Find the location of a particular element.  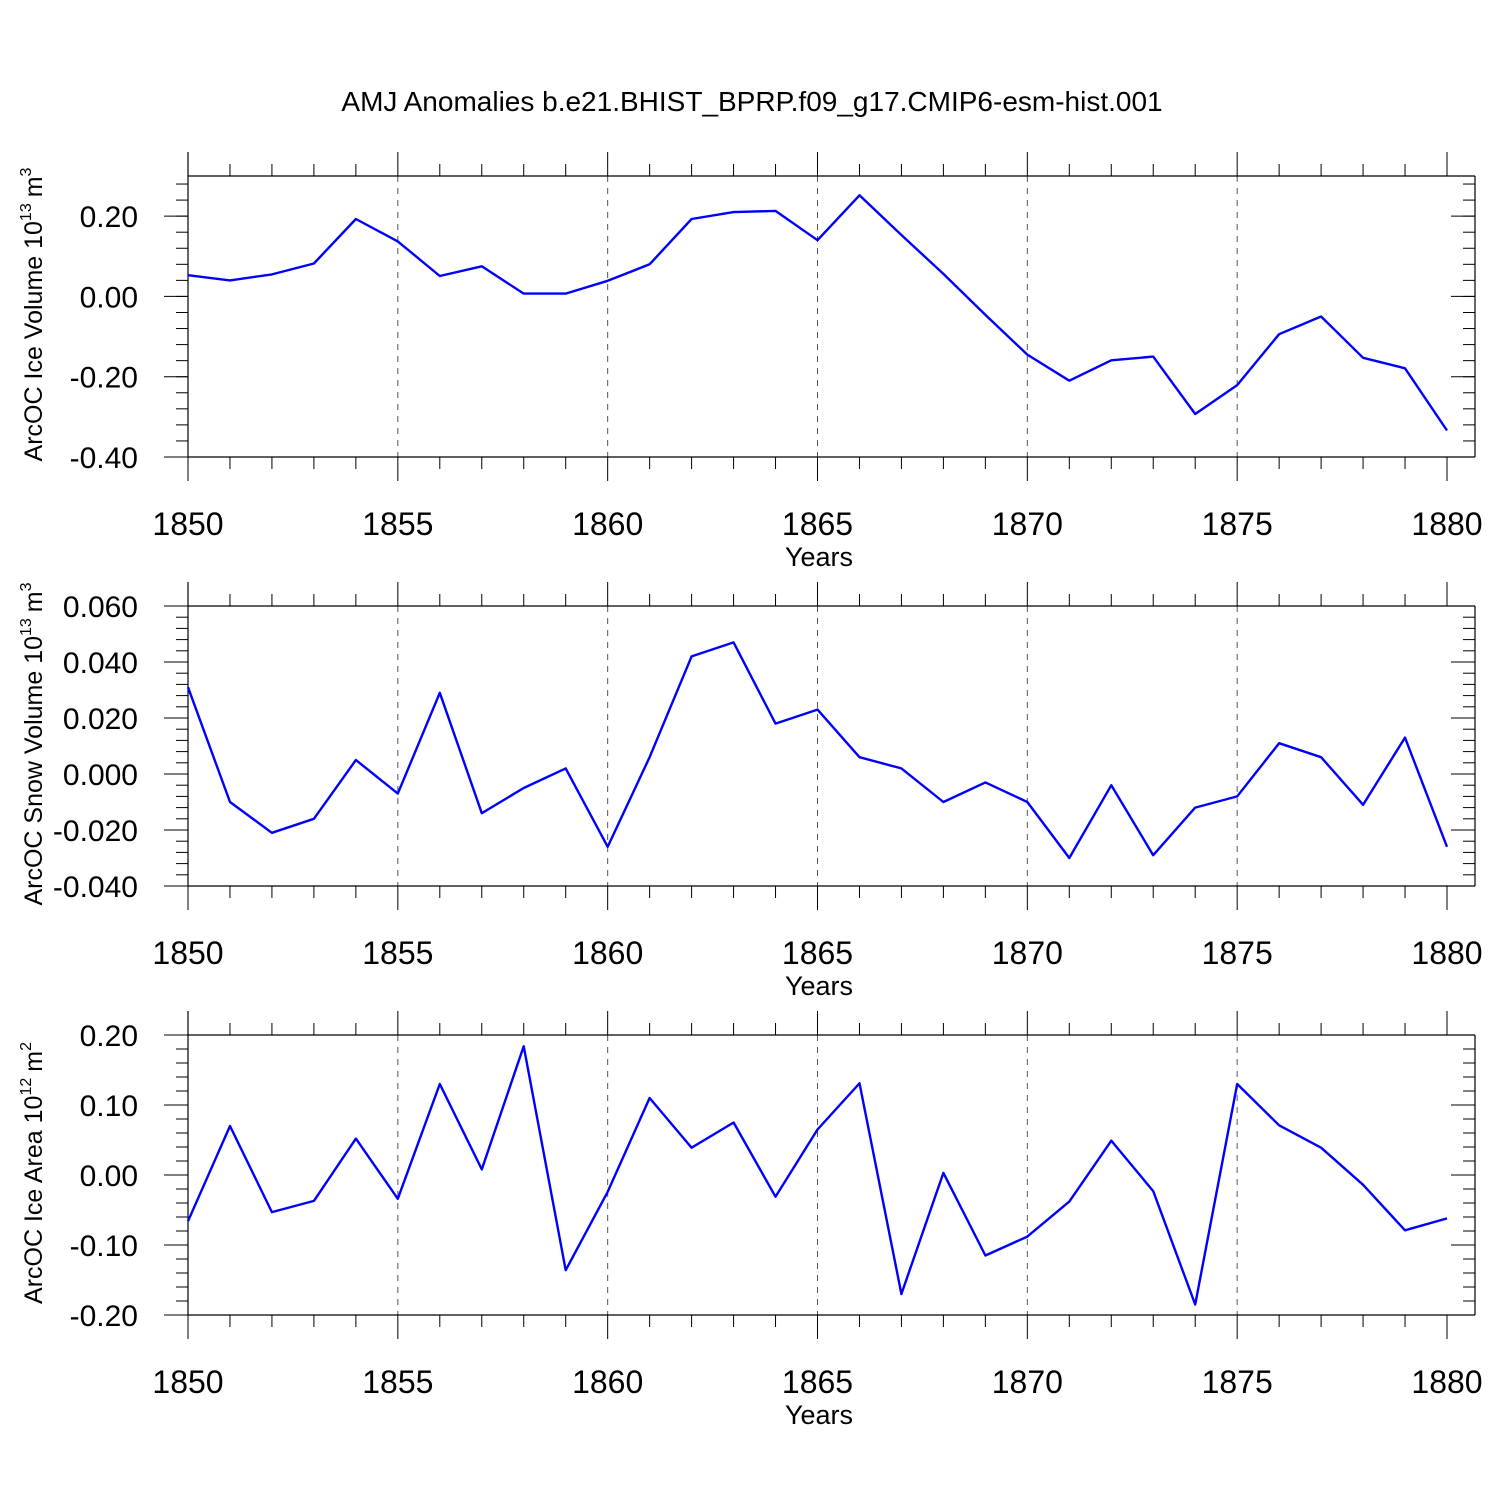

y-axis-label-exponent: 12 is located at coordinates (26, 1087).